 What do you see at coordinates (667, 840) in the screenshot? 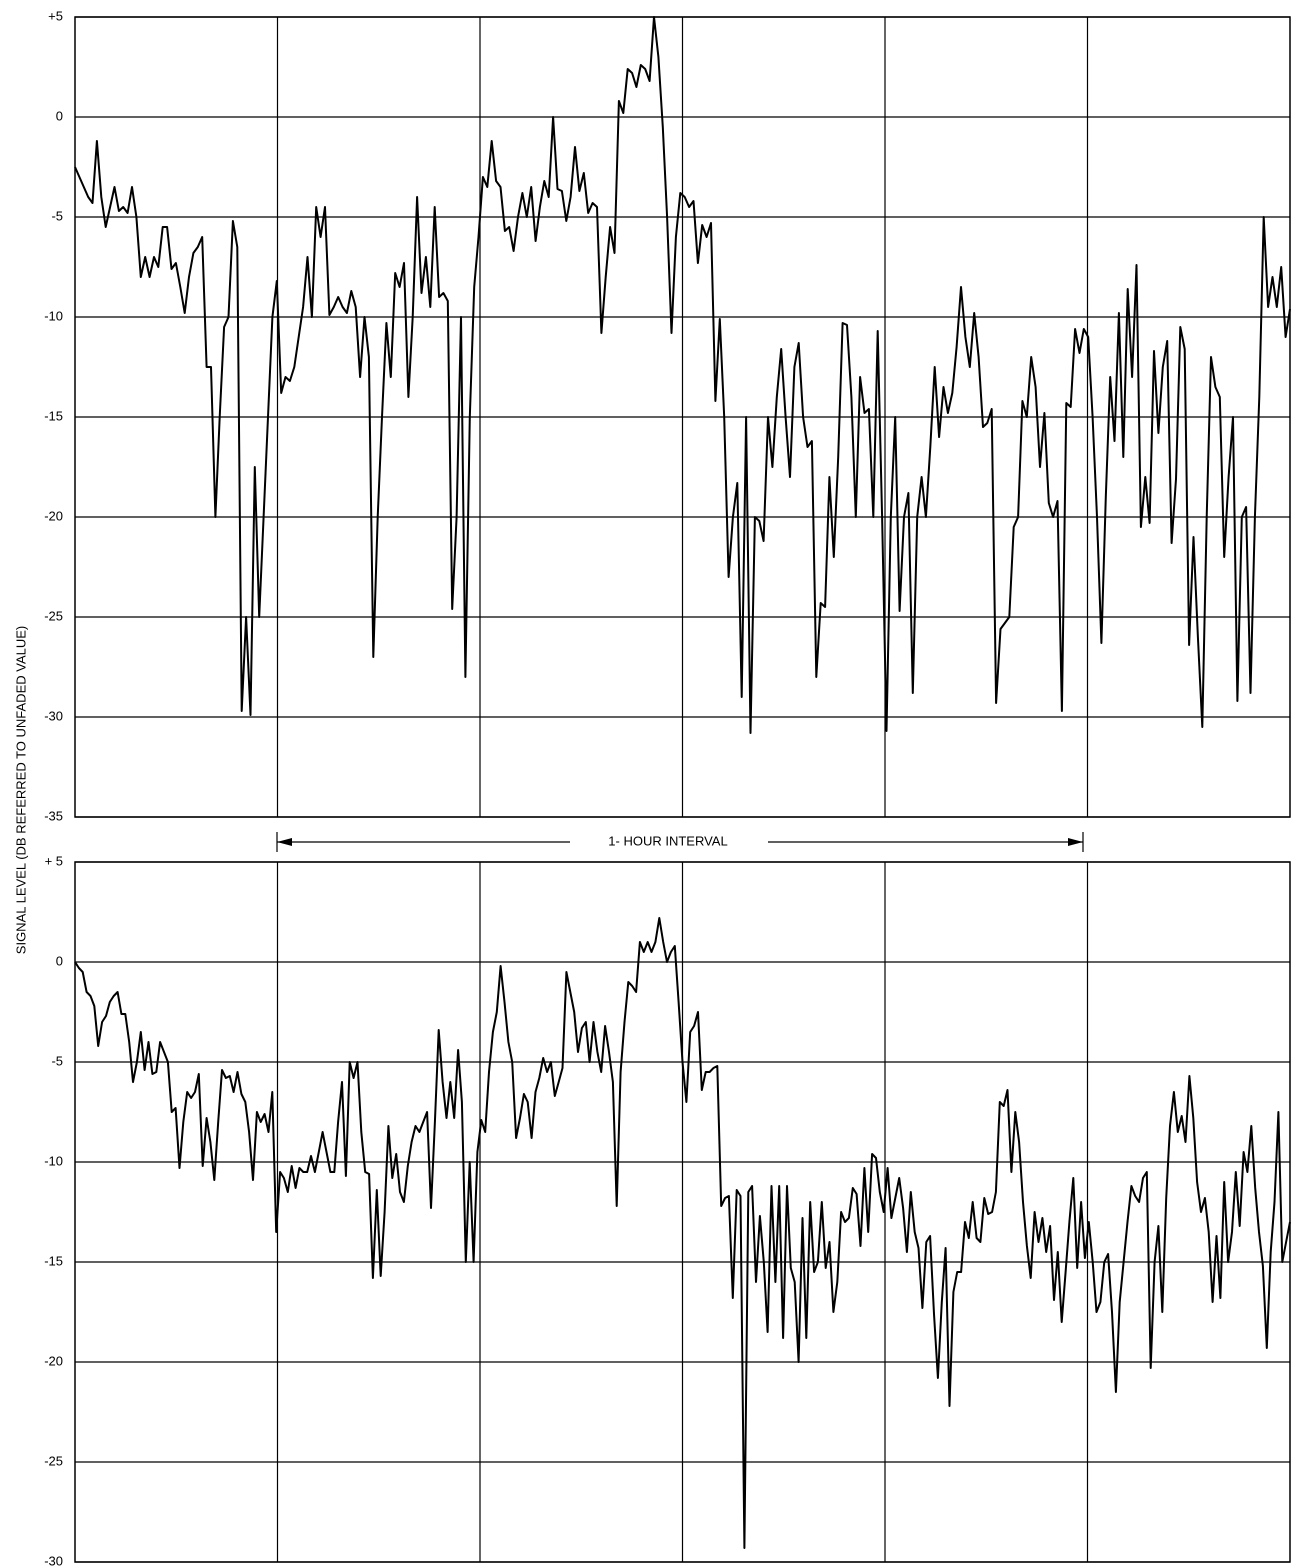
I see `annotation: 1- HOUR INTERVAL` at bounding box center [667, 840].